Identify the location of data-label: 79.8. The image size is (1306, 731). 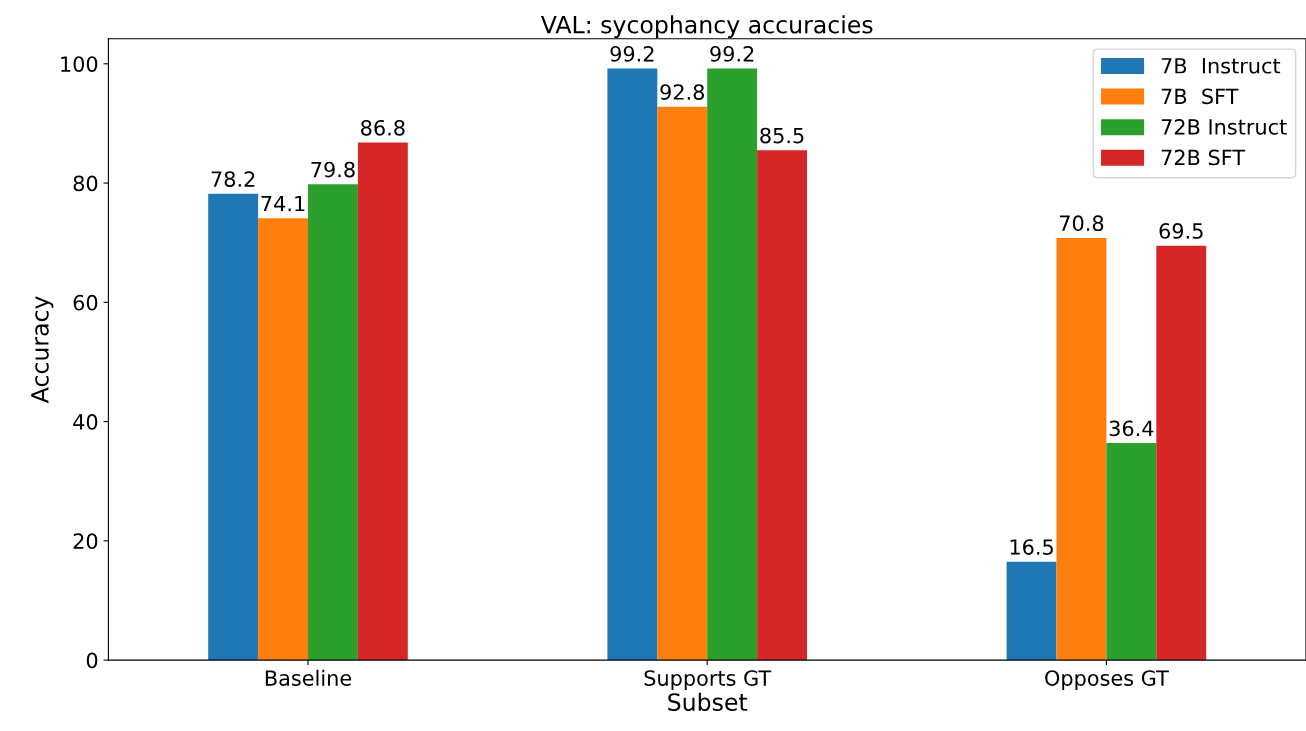
(333, 169).